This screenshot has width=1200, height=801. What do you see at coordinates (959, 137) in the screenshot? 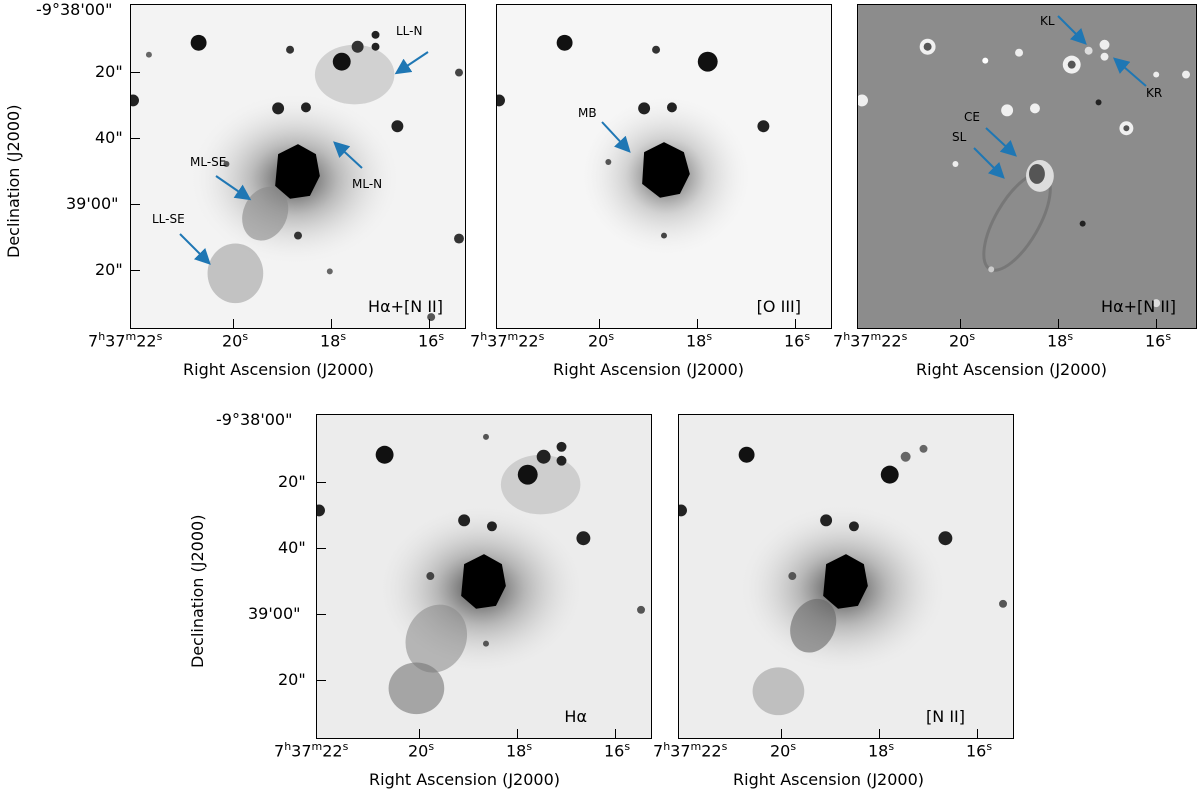
I see `annotation-sl: SL` at bounding box center [959, 137].